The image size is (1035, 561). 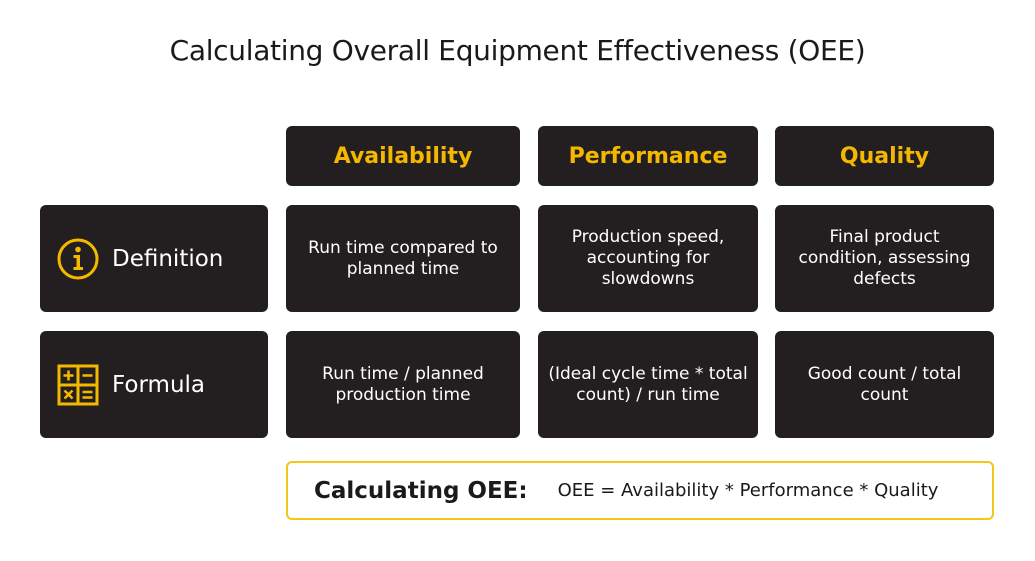 I want to click on column-header-performance: Performance, so click(x=648, y=156).